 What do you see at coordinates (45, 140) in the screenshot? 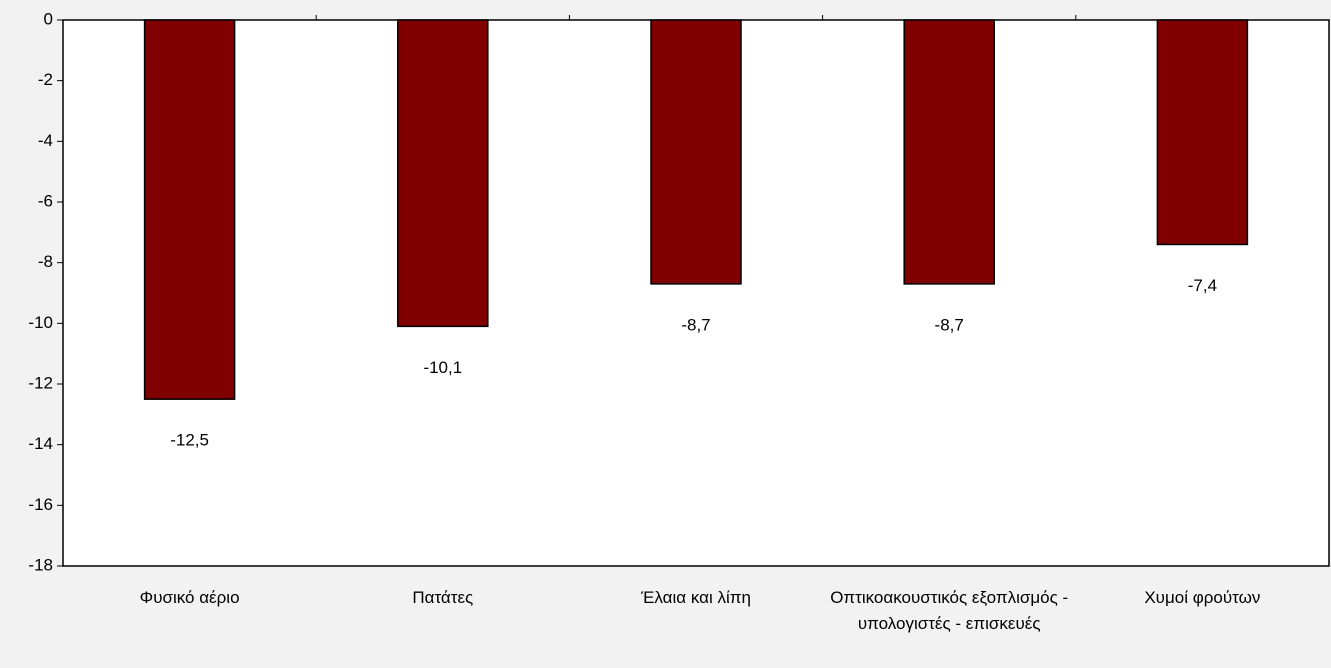
I see `y-tick-label: -4` at bounding box center [45, 140].